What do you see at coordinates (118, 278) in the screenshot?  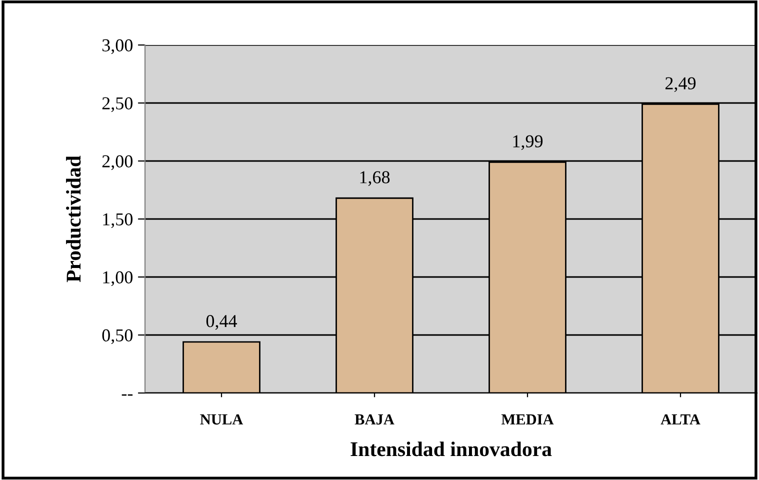 I see `y-tick-label: 1,00` at bounding box center [118, 278].